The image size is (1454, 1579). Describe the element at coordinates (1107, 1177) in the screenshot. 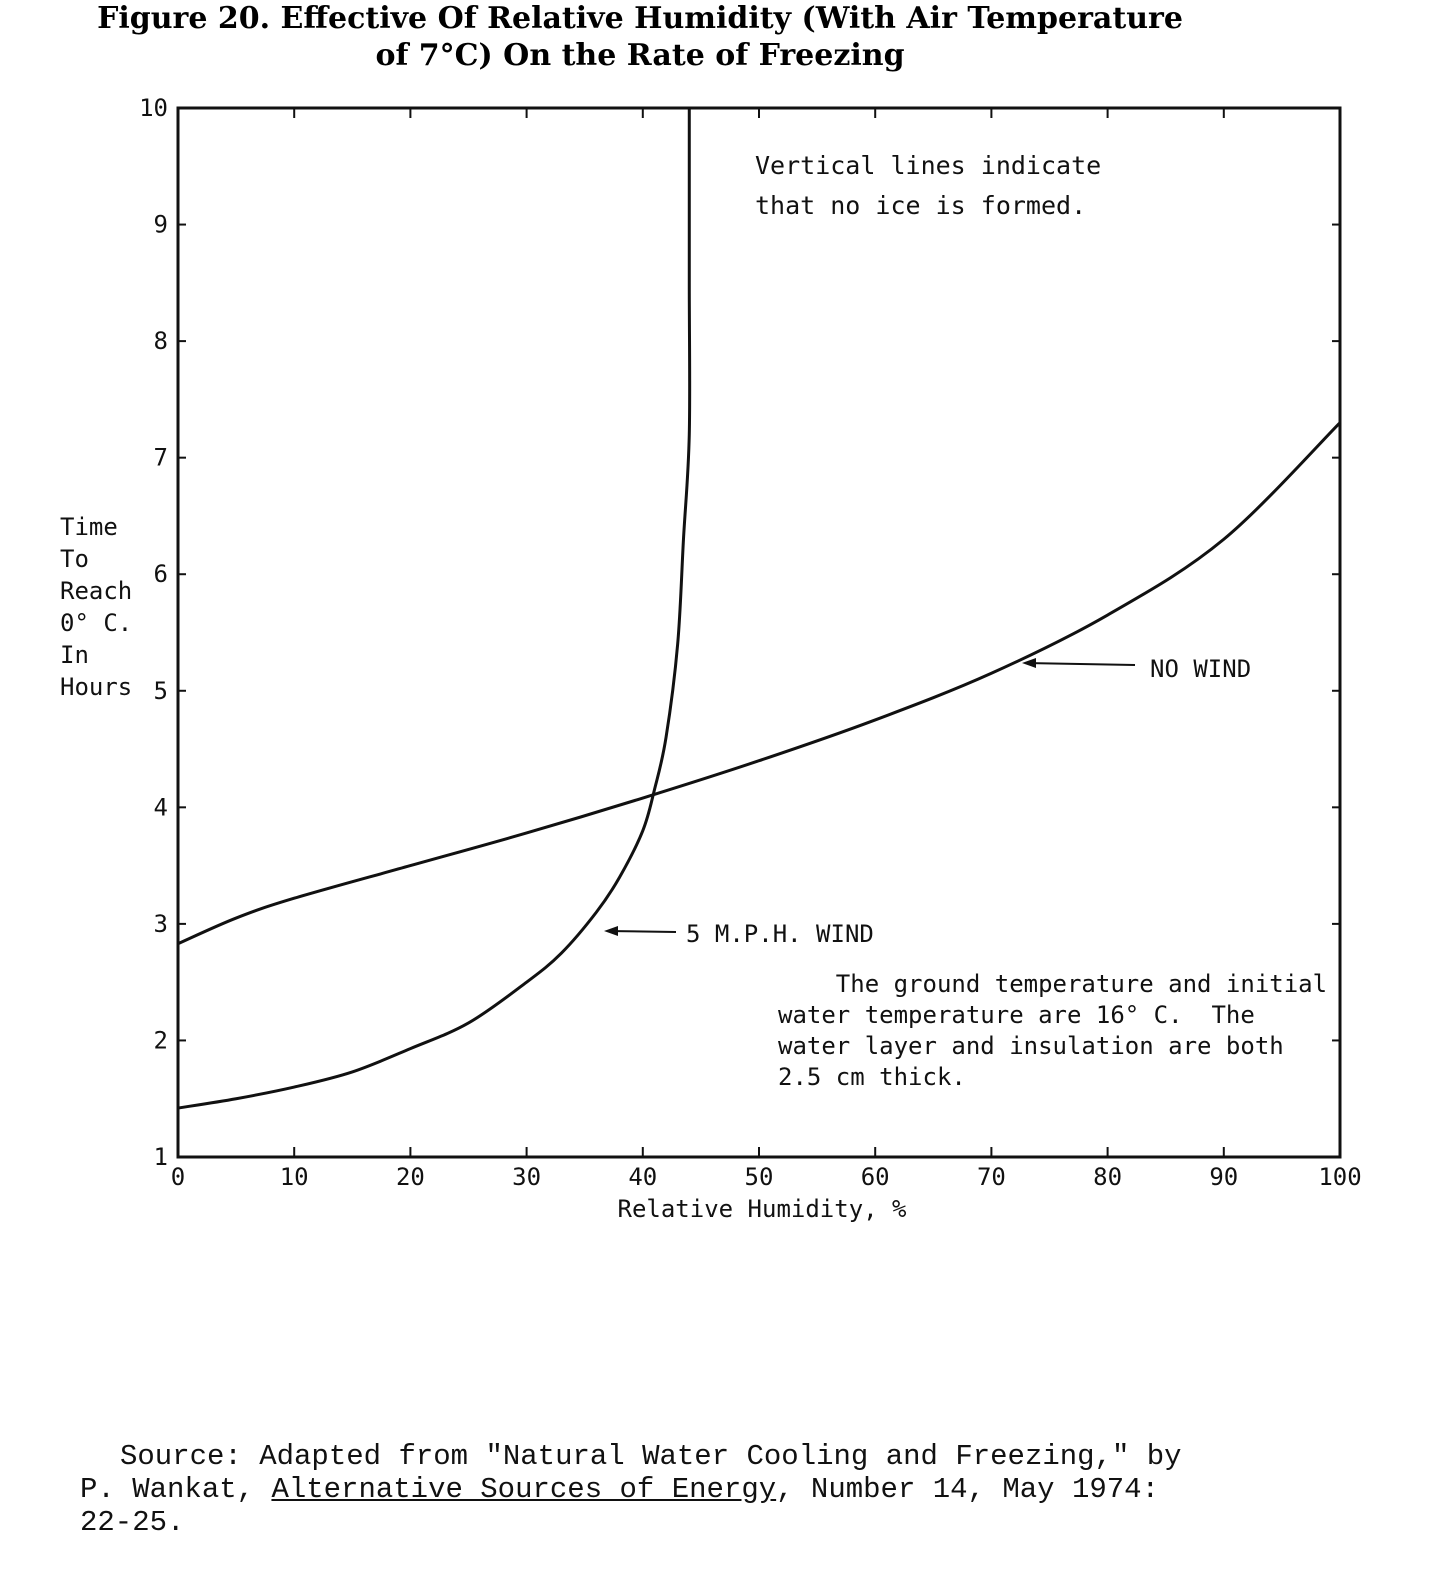

I see `x-tick-label: 80` at that location.